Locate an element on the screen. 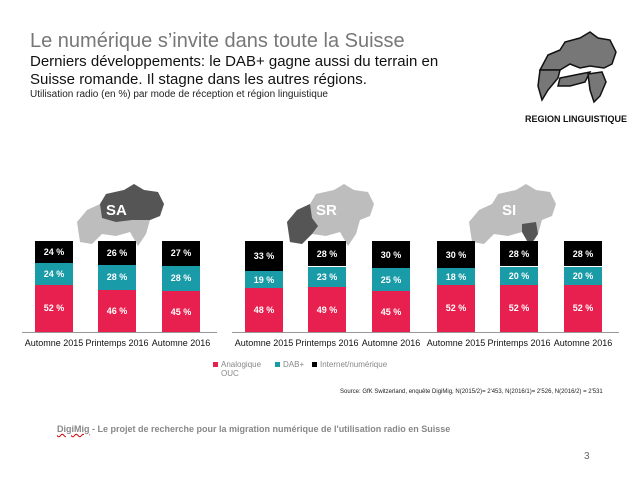 This screenshot has height=478, width=638. stacked-bar: 45 % 28 % 27 % is located at coordinates (181, 286).